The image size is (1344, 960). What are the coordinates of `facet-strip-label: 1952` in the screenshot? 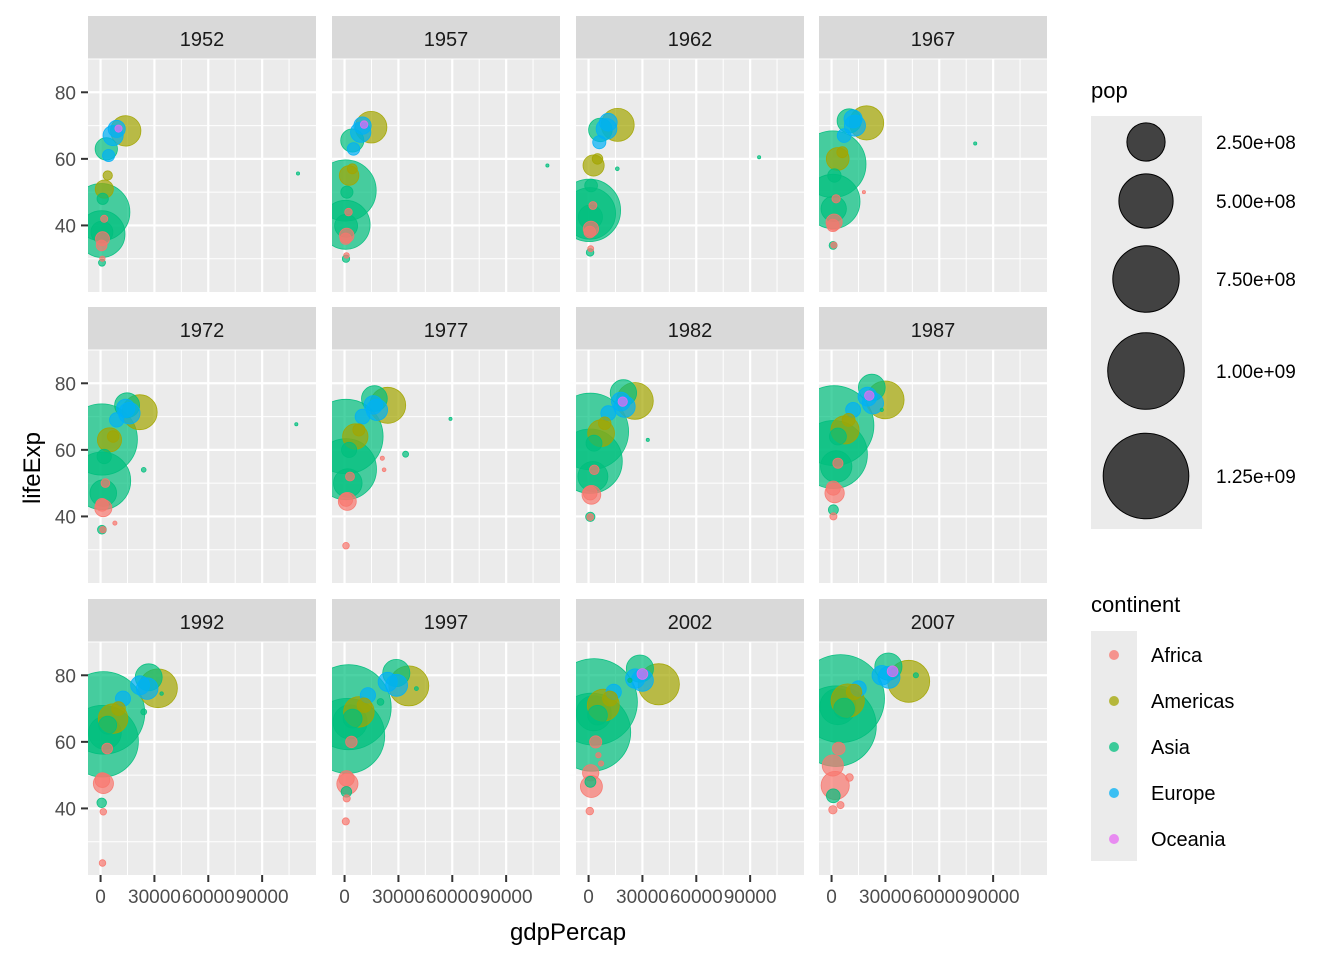 It's located at (202, 40).